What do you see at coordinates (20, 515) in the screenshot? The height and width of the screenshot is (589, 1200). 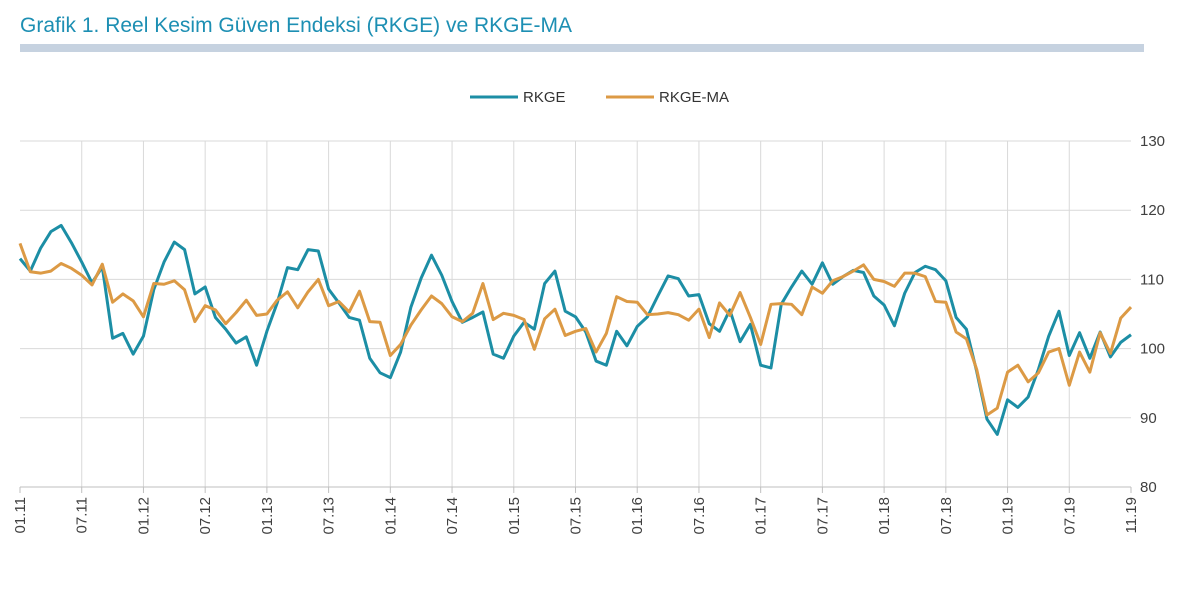 I see `x-tick-label: 01.11` at bounding box center [20, 515].